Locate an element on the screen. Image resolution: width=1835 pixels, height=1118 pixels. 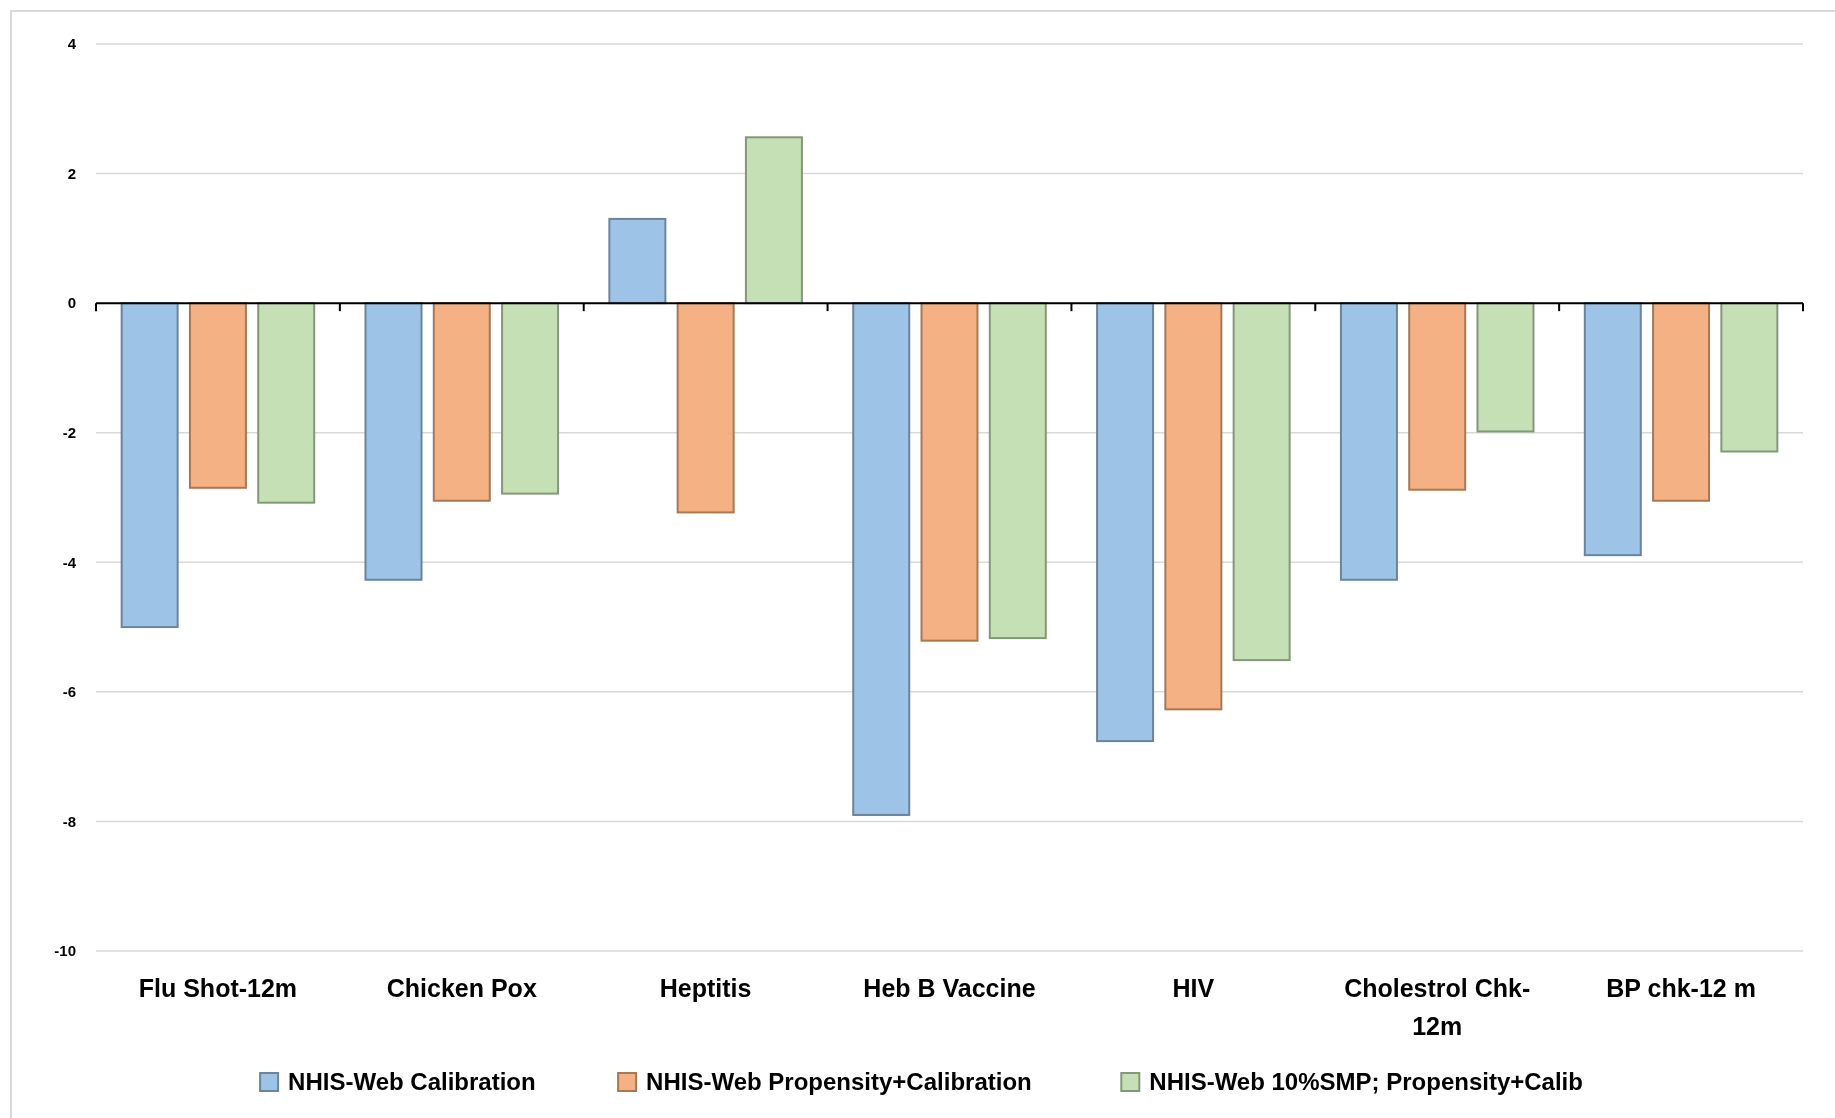
y-tick-label: -6 is located at coordinates (69, 692).